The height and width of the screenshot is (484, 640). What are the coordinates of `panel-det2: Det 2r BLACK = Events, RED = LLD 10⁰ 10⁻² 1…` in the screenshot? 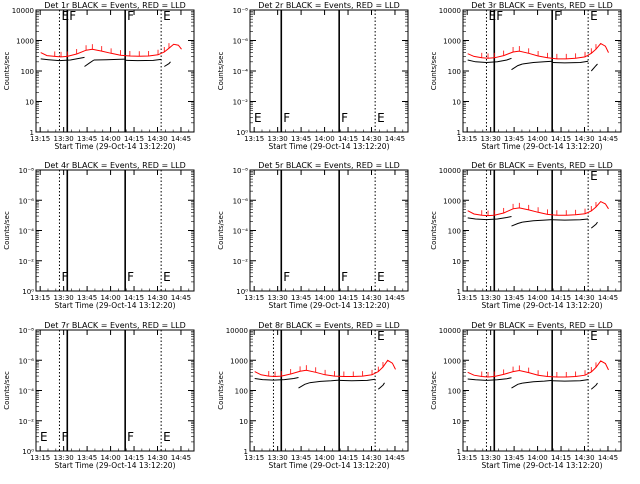 It's located at (313, 76).